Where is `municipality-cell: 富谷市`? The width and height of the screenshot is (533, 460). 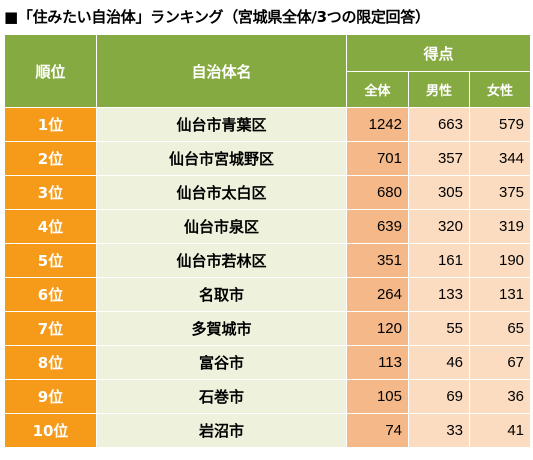 municipality-cell: 富谷市 is located at coordinates (221, 362).